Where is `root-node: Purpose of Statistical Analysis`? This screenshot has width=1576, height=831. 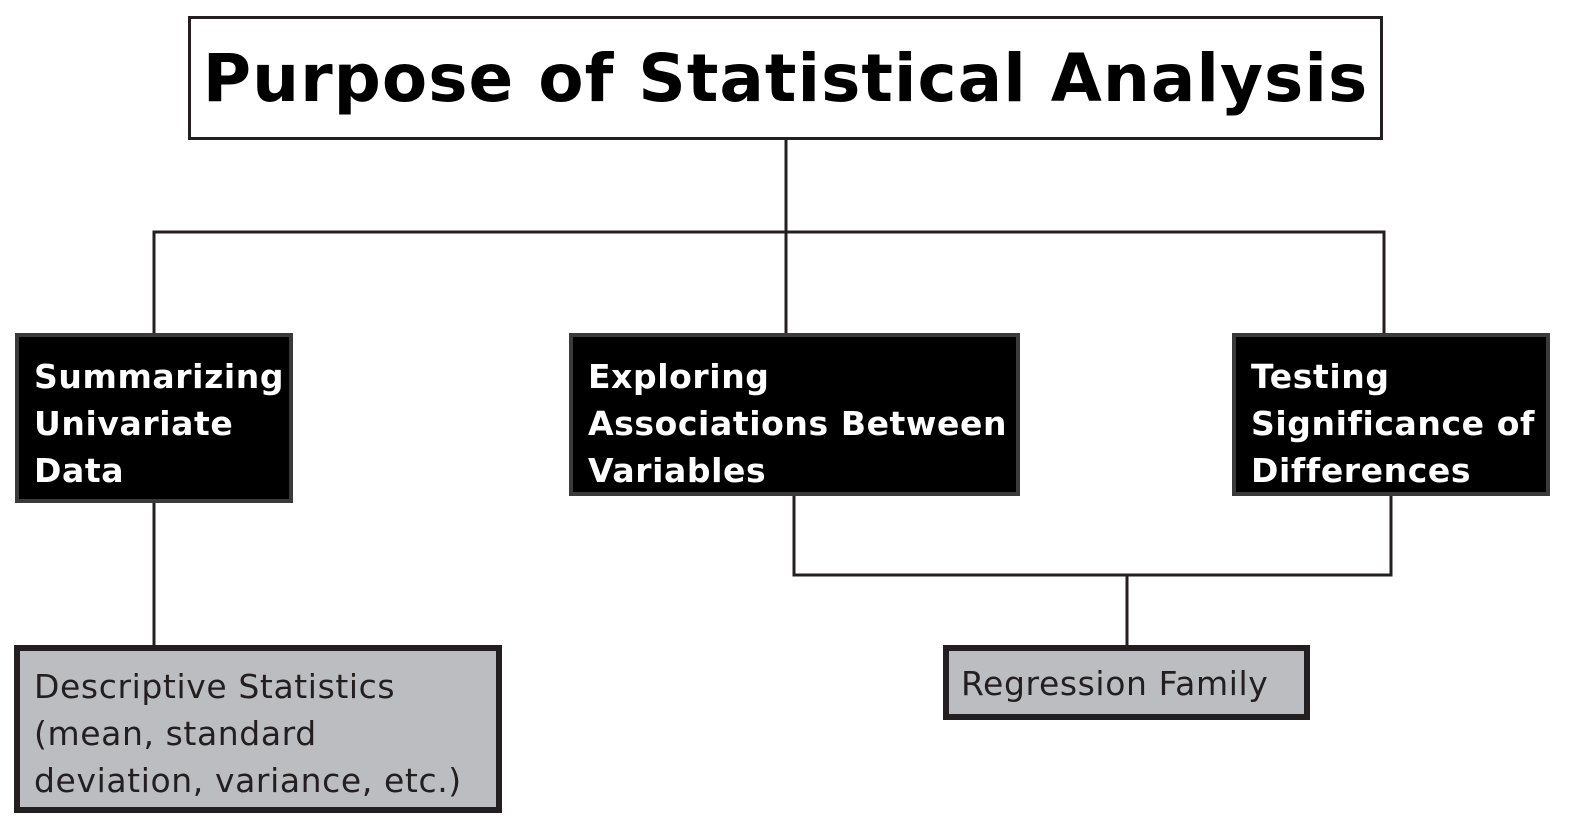
root-node: Purpose of Statistical Analysis is located at coordinates (785, 78).